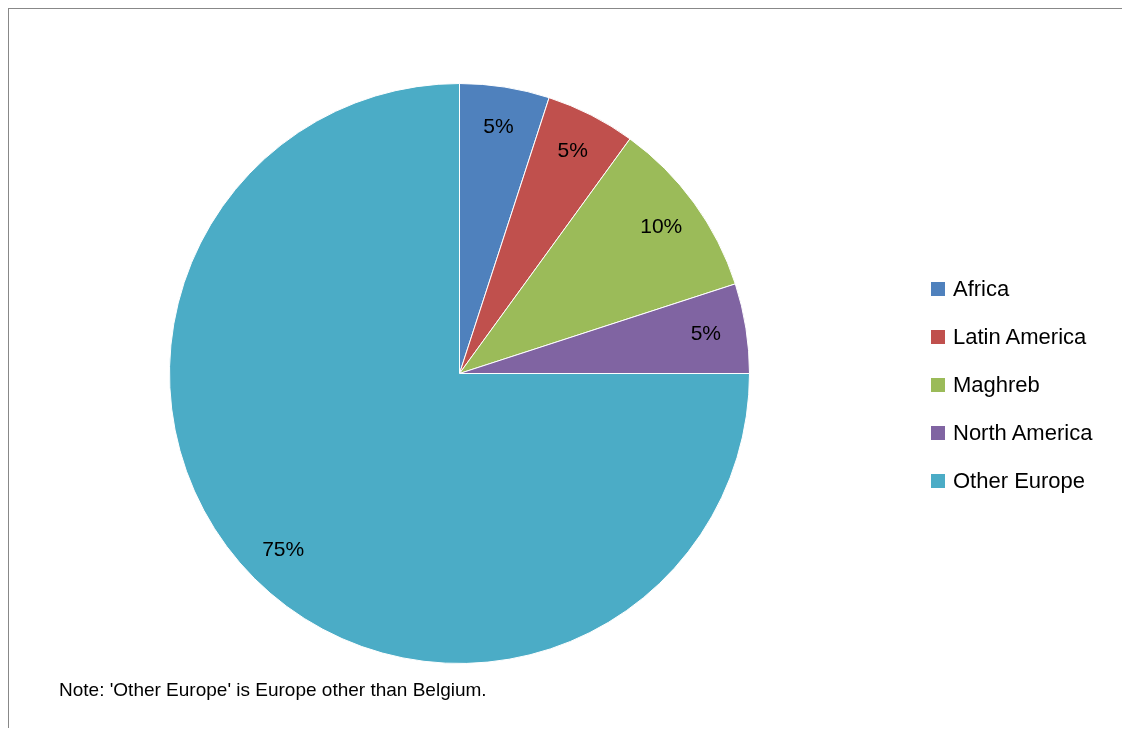  Describe the element at coordinates (1023, 433) in the screenshot. I see `legend-label: North America` at that location.